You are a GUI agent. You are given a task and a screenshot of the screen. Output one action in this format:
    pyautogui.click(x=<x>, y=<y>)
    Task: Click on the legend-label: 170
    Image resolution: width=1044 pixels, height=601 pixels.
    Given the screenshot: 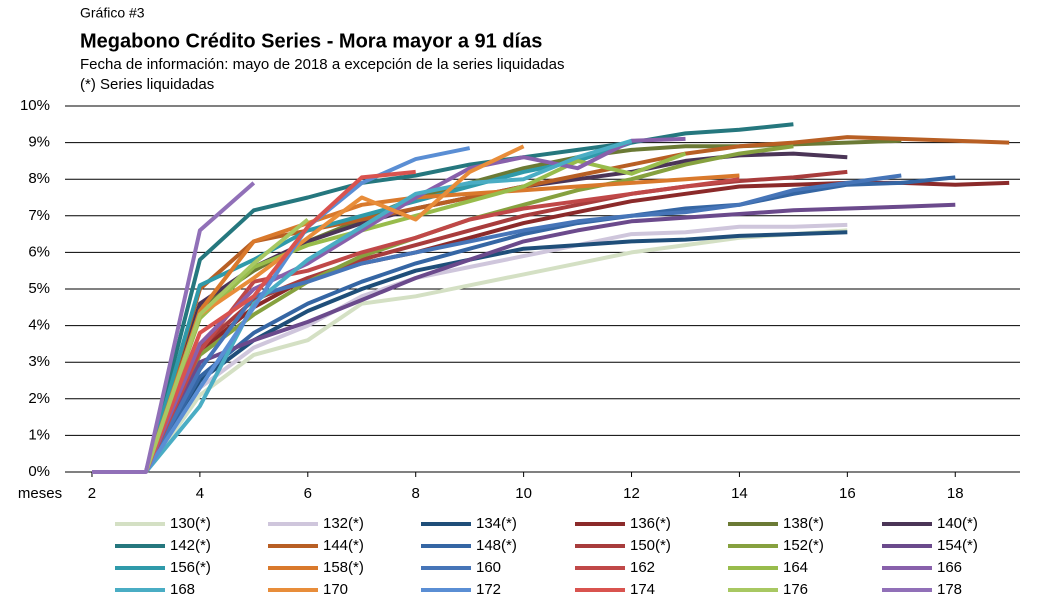 What is the action you would take?
    pyautogui.click(x=335, y=589)
    